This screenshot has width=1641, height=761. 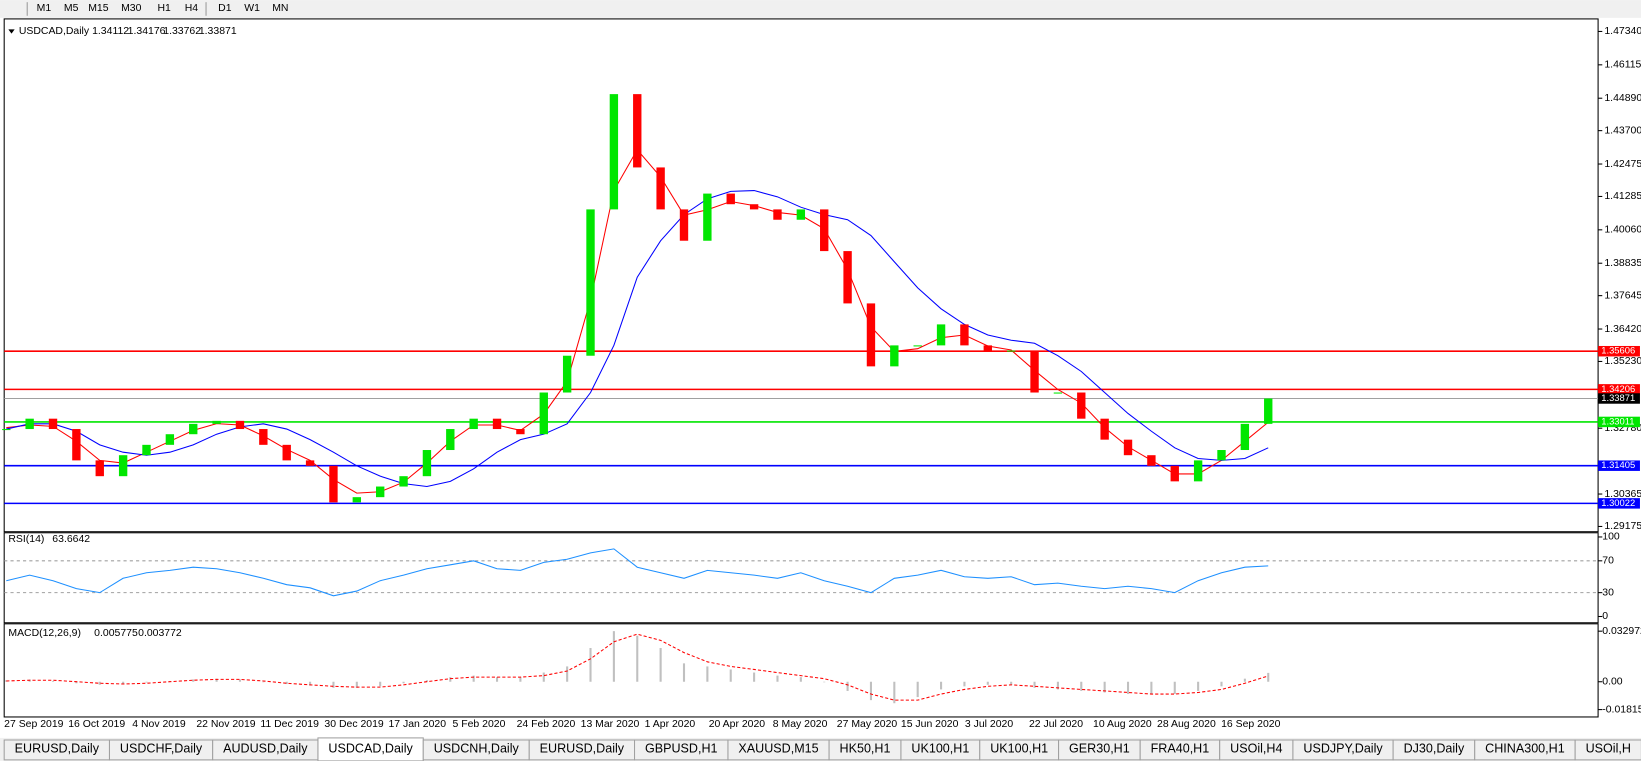 I want to click on tab-label: USOil,H4, so click(x=1256, y=749).